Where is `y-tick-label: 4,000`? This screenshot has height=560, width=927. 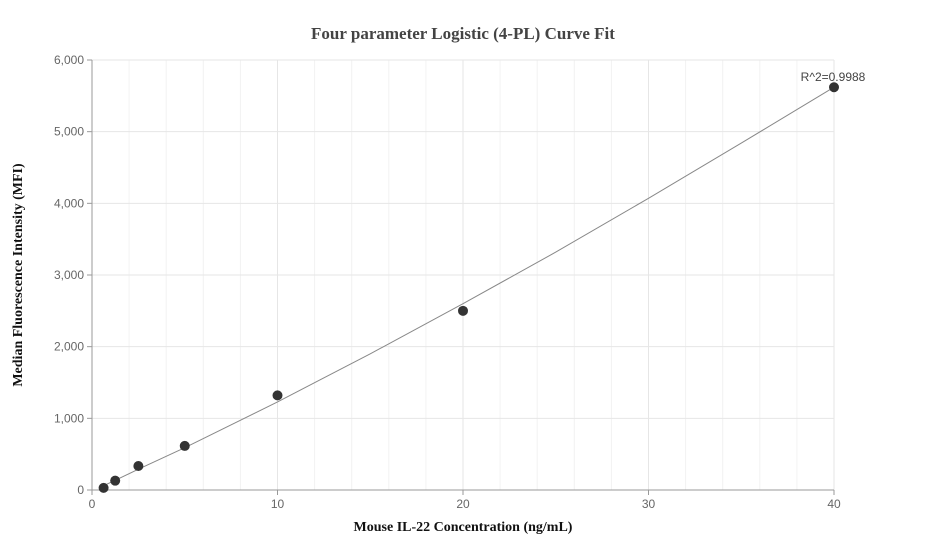 y-tick-label: 4,000 is located at coordinates (69, 203).